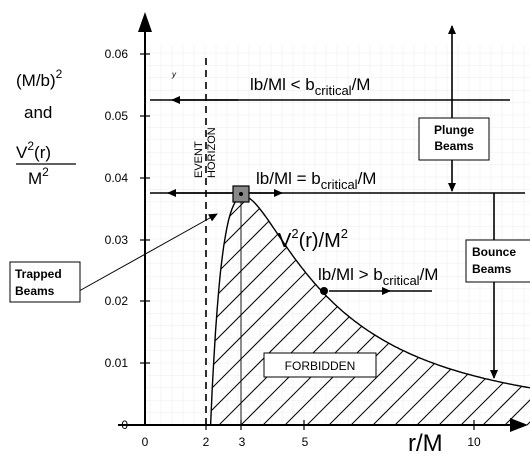 The height and width of the screenshot is (454, 530). What do you see at coordinates (425, 442) in the screenshot?
I see `x-axis-title: r/M` at bounding box center [425, 442].